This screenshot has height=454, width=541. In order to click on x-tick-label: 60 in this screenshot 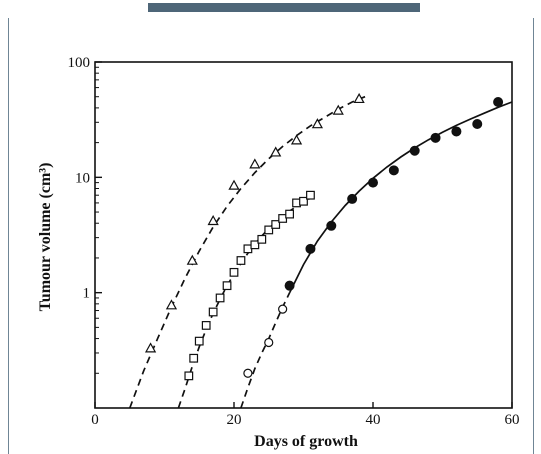, I will do `click(512, 420)`.